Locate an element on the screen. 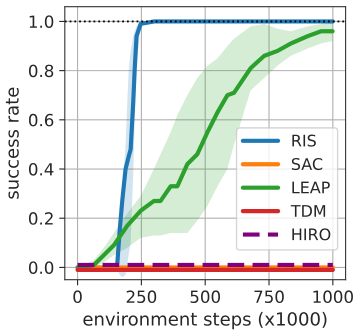 The image size is (360, 333). legend-label: TDM is located at coordinates (308, 211).